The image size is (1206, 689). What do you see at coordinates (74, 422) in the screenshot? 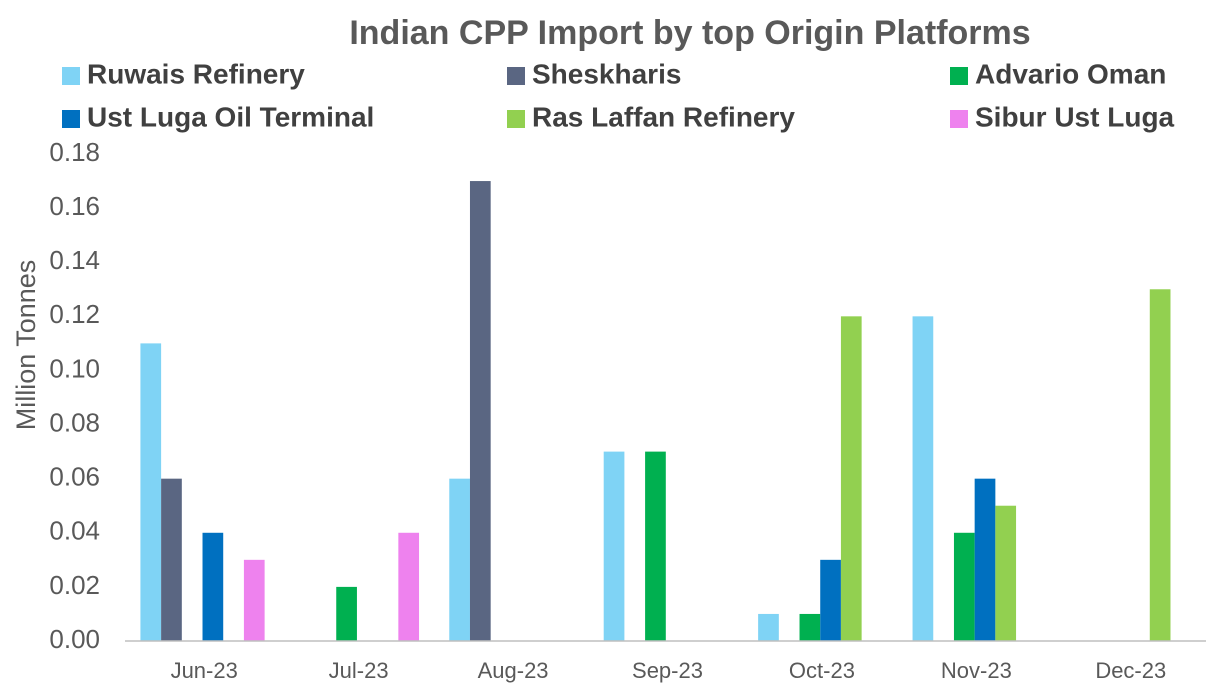
I see `y-tick-label: 0.08` at bounding box center [74, 422].